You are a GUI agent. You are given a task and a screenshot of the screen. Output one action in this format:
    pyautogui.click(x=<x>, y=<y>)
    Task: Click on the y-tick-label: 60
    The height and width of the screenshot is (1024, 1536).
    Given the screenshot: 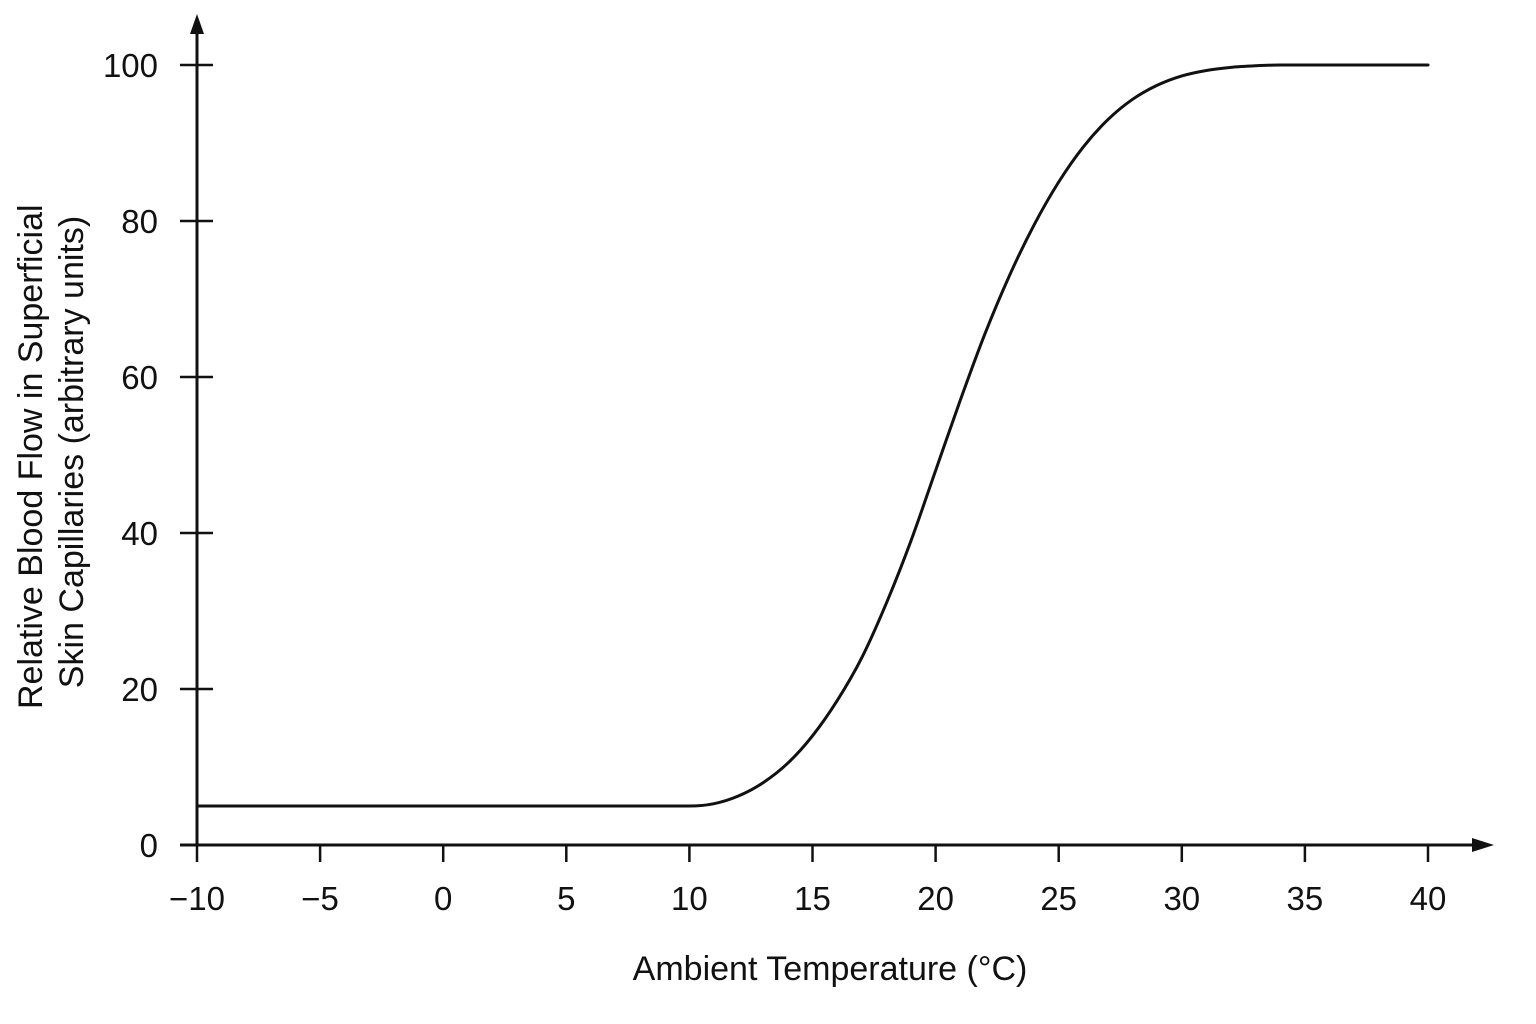 What is the action you would take?
    pyautogui.click(x=139, y=377)
    